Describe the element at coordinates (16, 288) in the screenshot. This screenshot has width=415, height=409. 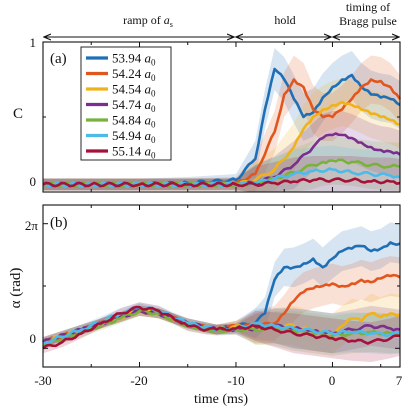
I see `panel-b-ylabel: α (rad)` at that location.